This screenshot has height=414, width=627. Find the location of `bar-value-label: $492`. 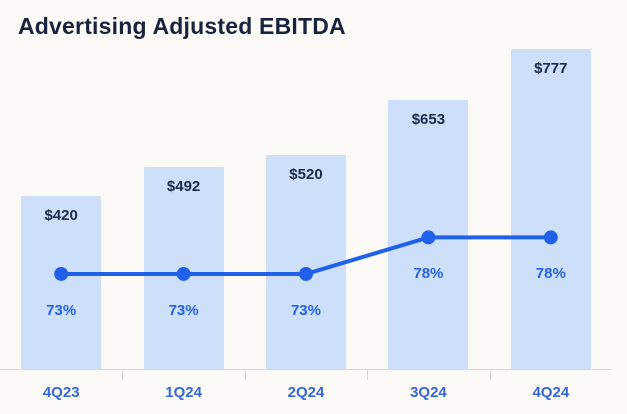

bar-value-label: $492 is located at coordinates (183, 186).